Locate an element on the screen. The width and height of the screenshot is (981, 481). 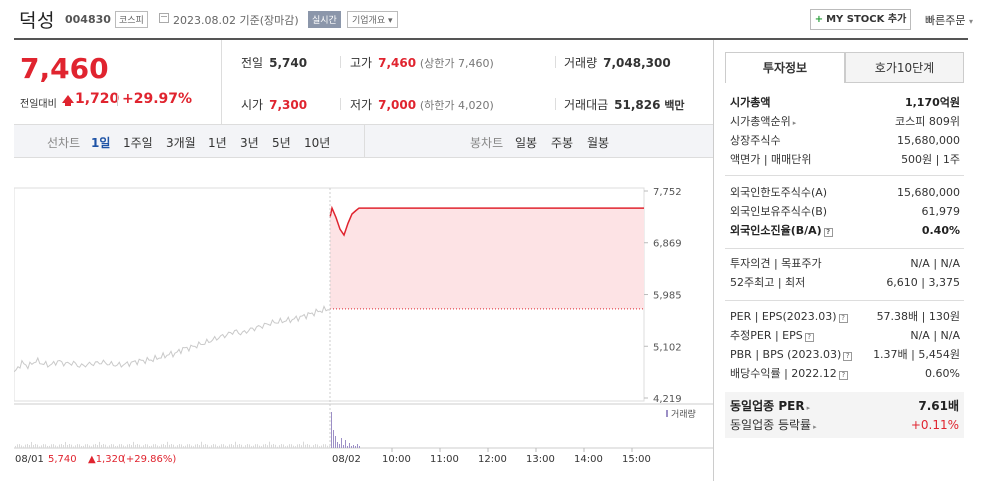
open-price: 시가 7,300 is located at coordinates (274, 104).